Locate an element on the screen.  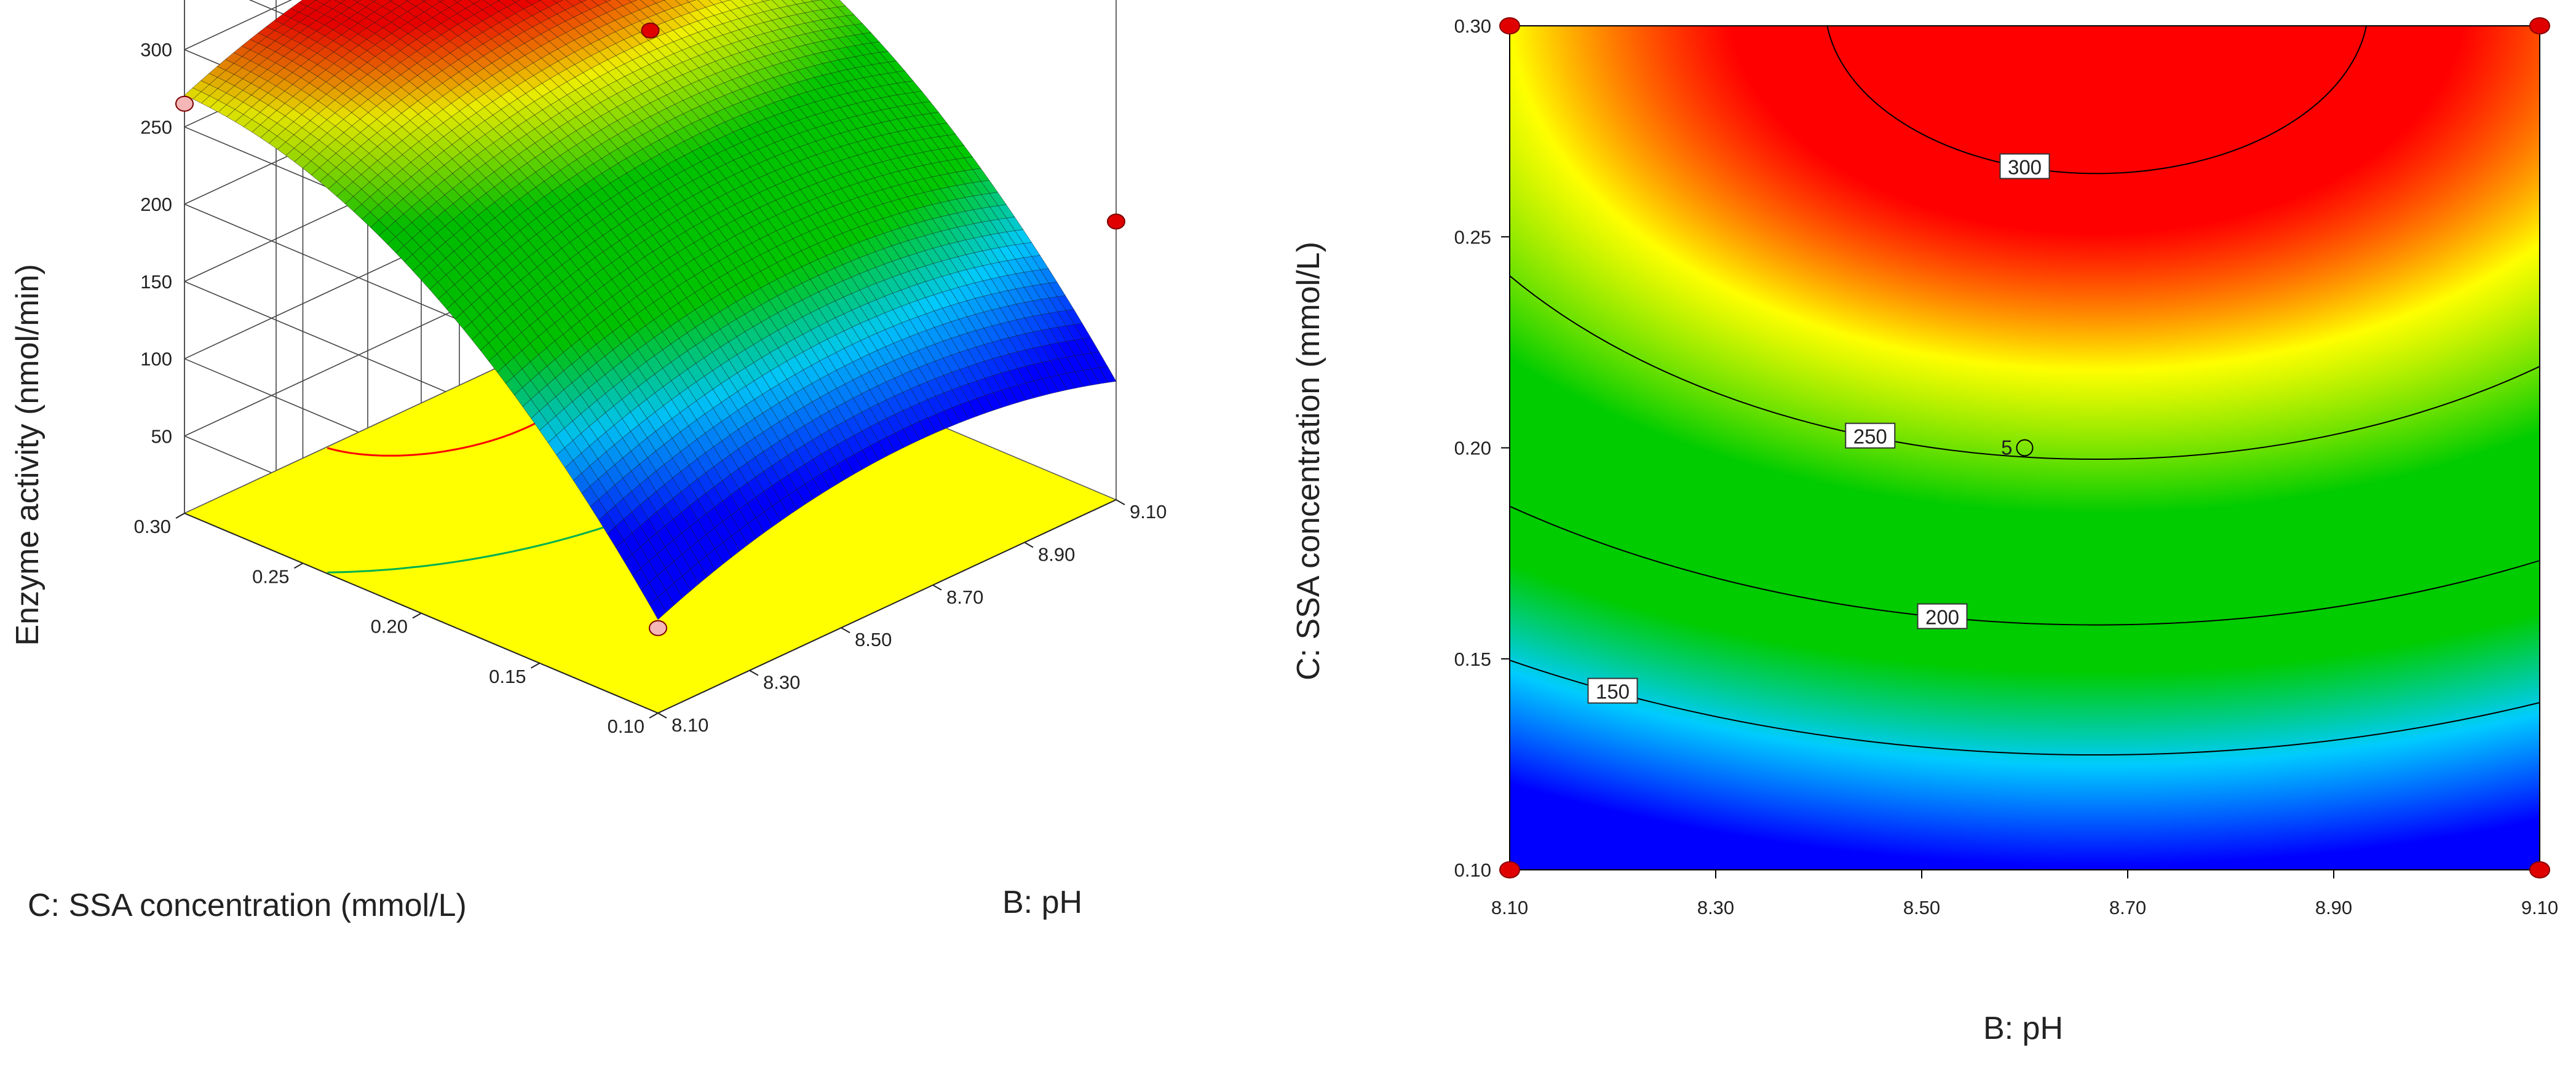
z-tick-label: 50 is located at coordinates (161, 436).